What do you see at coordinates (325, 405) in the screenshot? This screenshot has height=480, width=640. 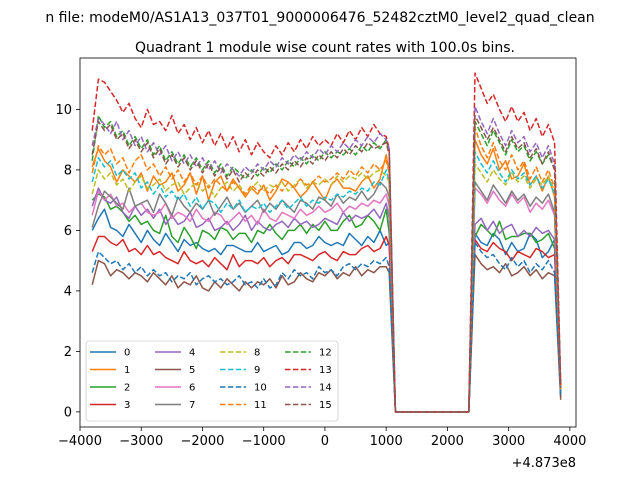 I see `legend-label: 15` at bounding box center [325, 405].